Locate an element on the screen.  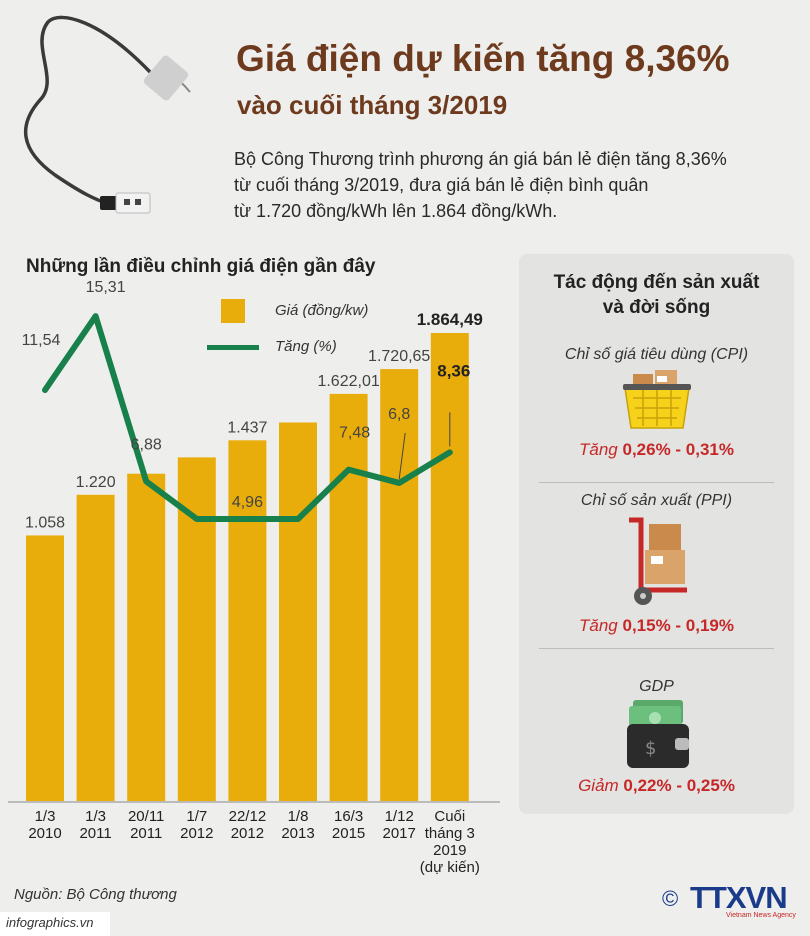
hand-truck-icon is located at coordinates (658, 561).